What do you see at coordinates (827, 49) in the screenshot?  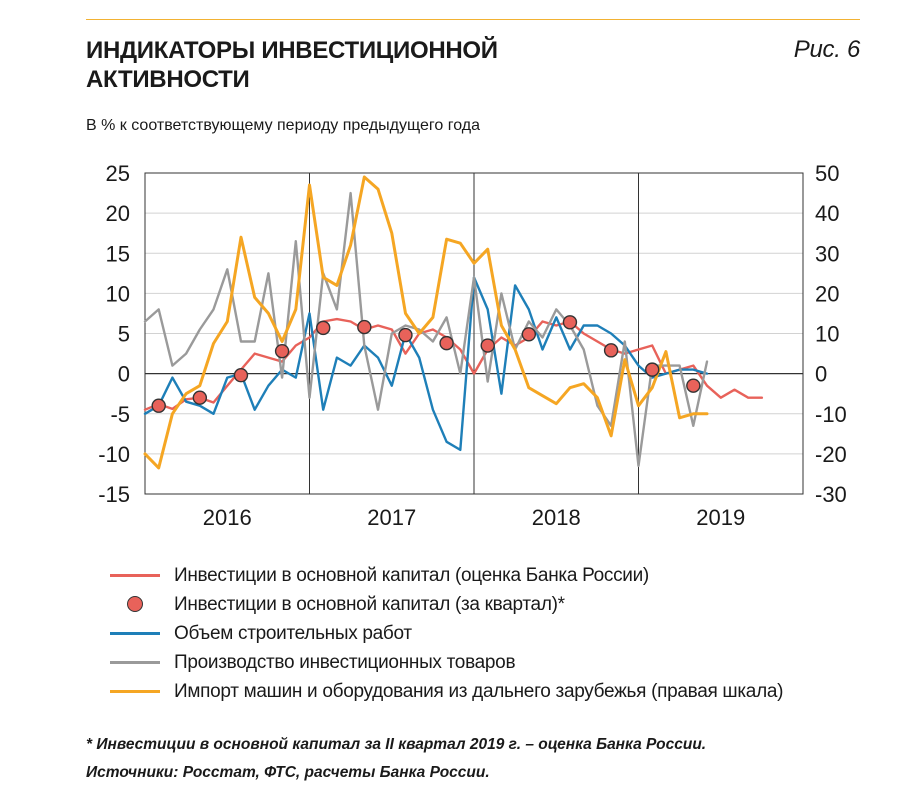 I see `figure-label: Рис. 6` at bounding box center [827, 49].